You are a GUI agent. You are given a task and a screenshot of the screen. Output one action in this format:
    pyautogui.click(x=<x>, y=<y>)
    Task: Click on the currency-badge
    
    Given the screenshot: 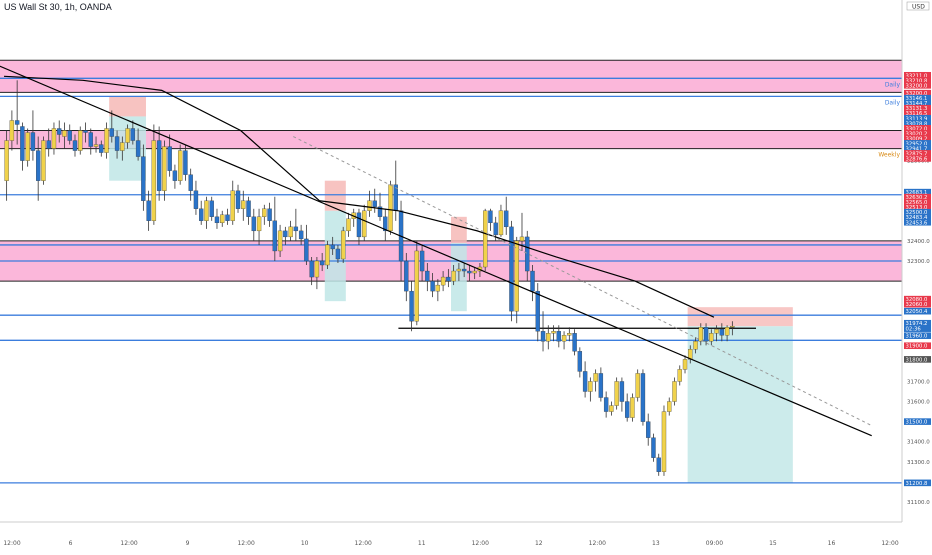 What is the action you would take?
    pyautogui.click(x=918, y=6)
    